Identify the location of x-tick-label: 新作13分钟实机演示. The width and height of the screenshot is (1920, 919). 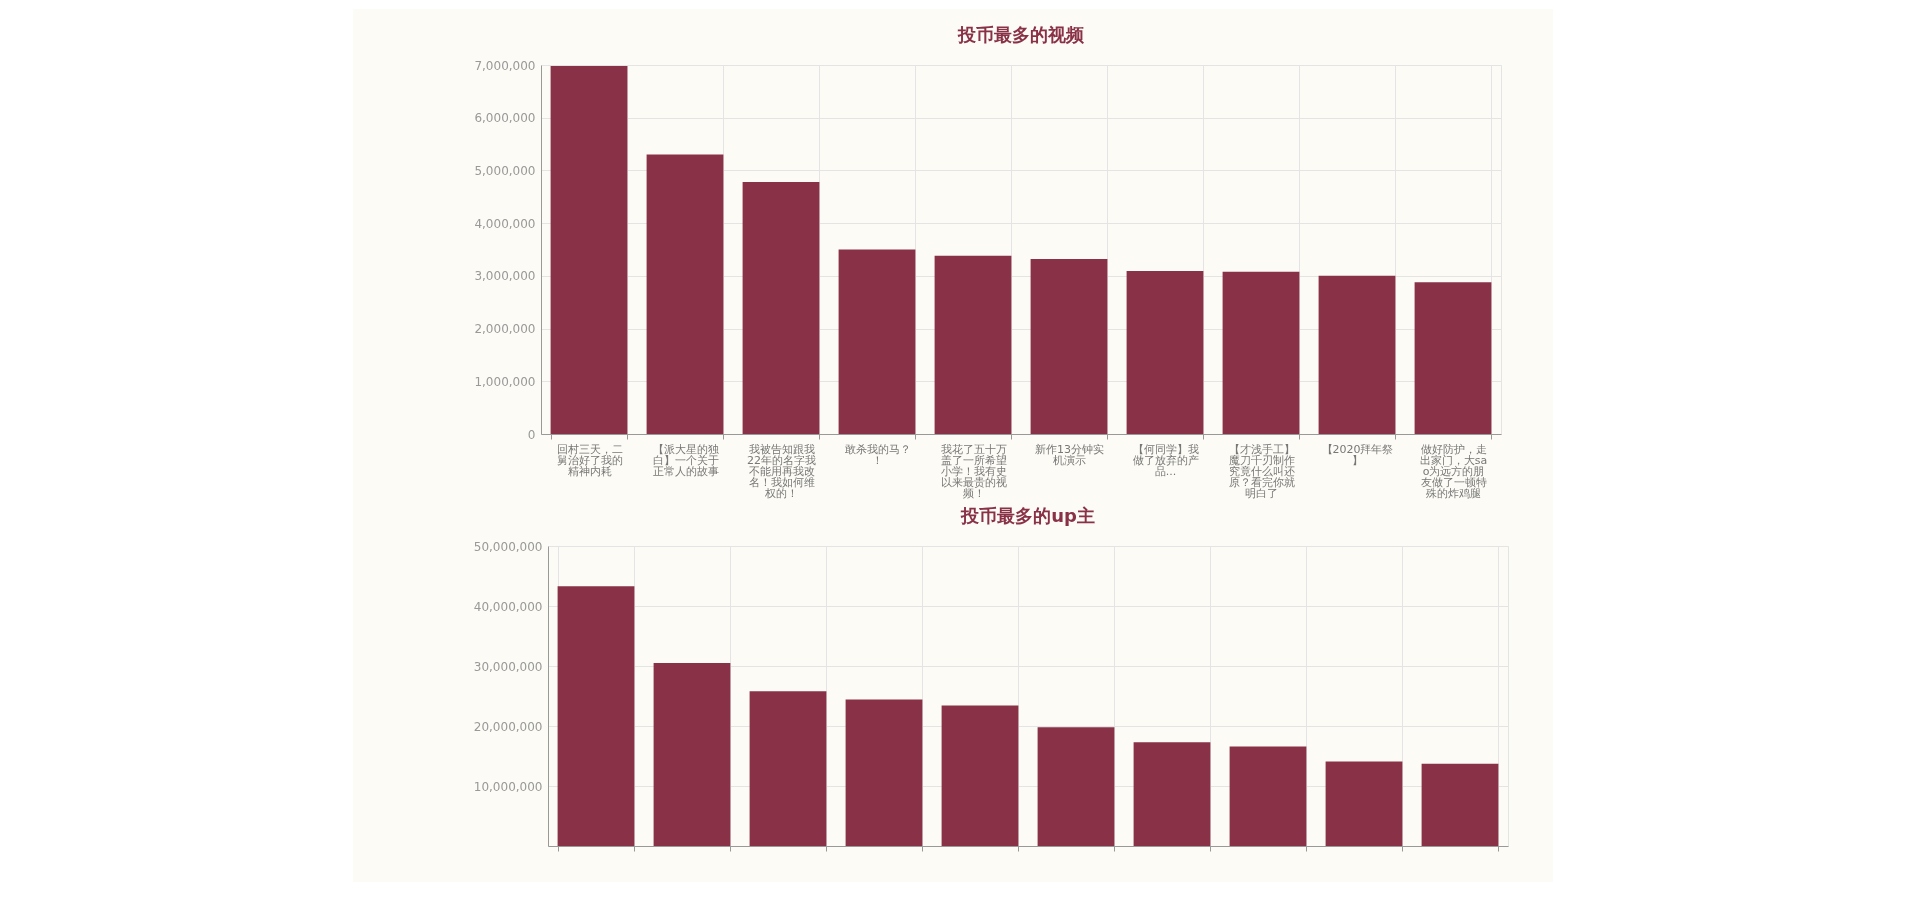
(1069, 454).